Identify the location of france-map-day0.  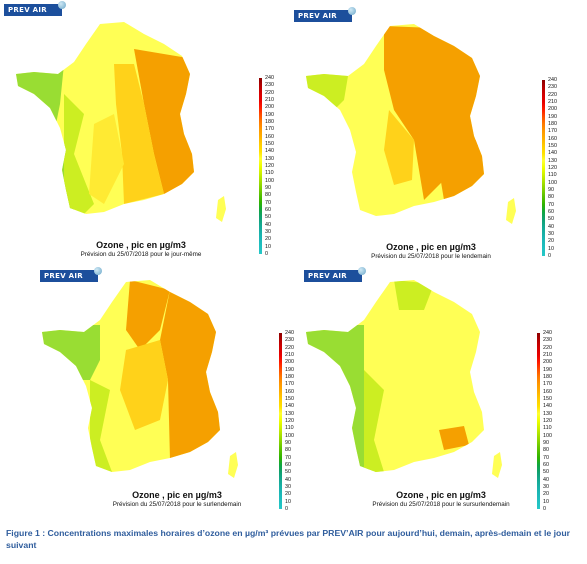
(121, 122).